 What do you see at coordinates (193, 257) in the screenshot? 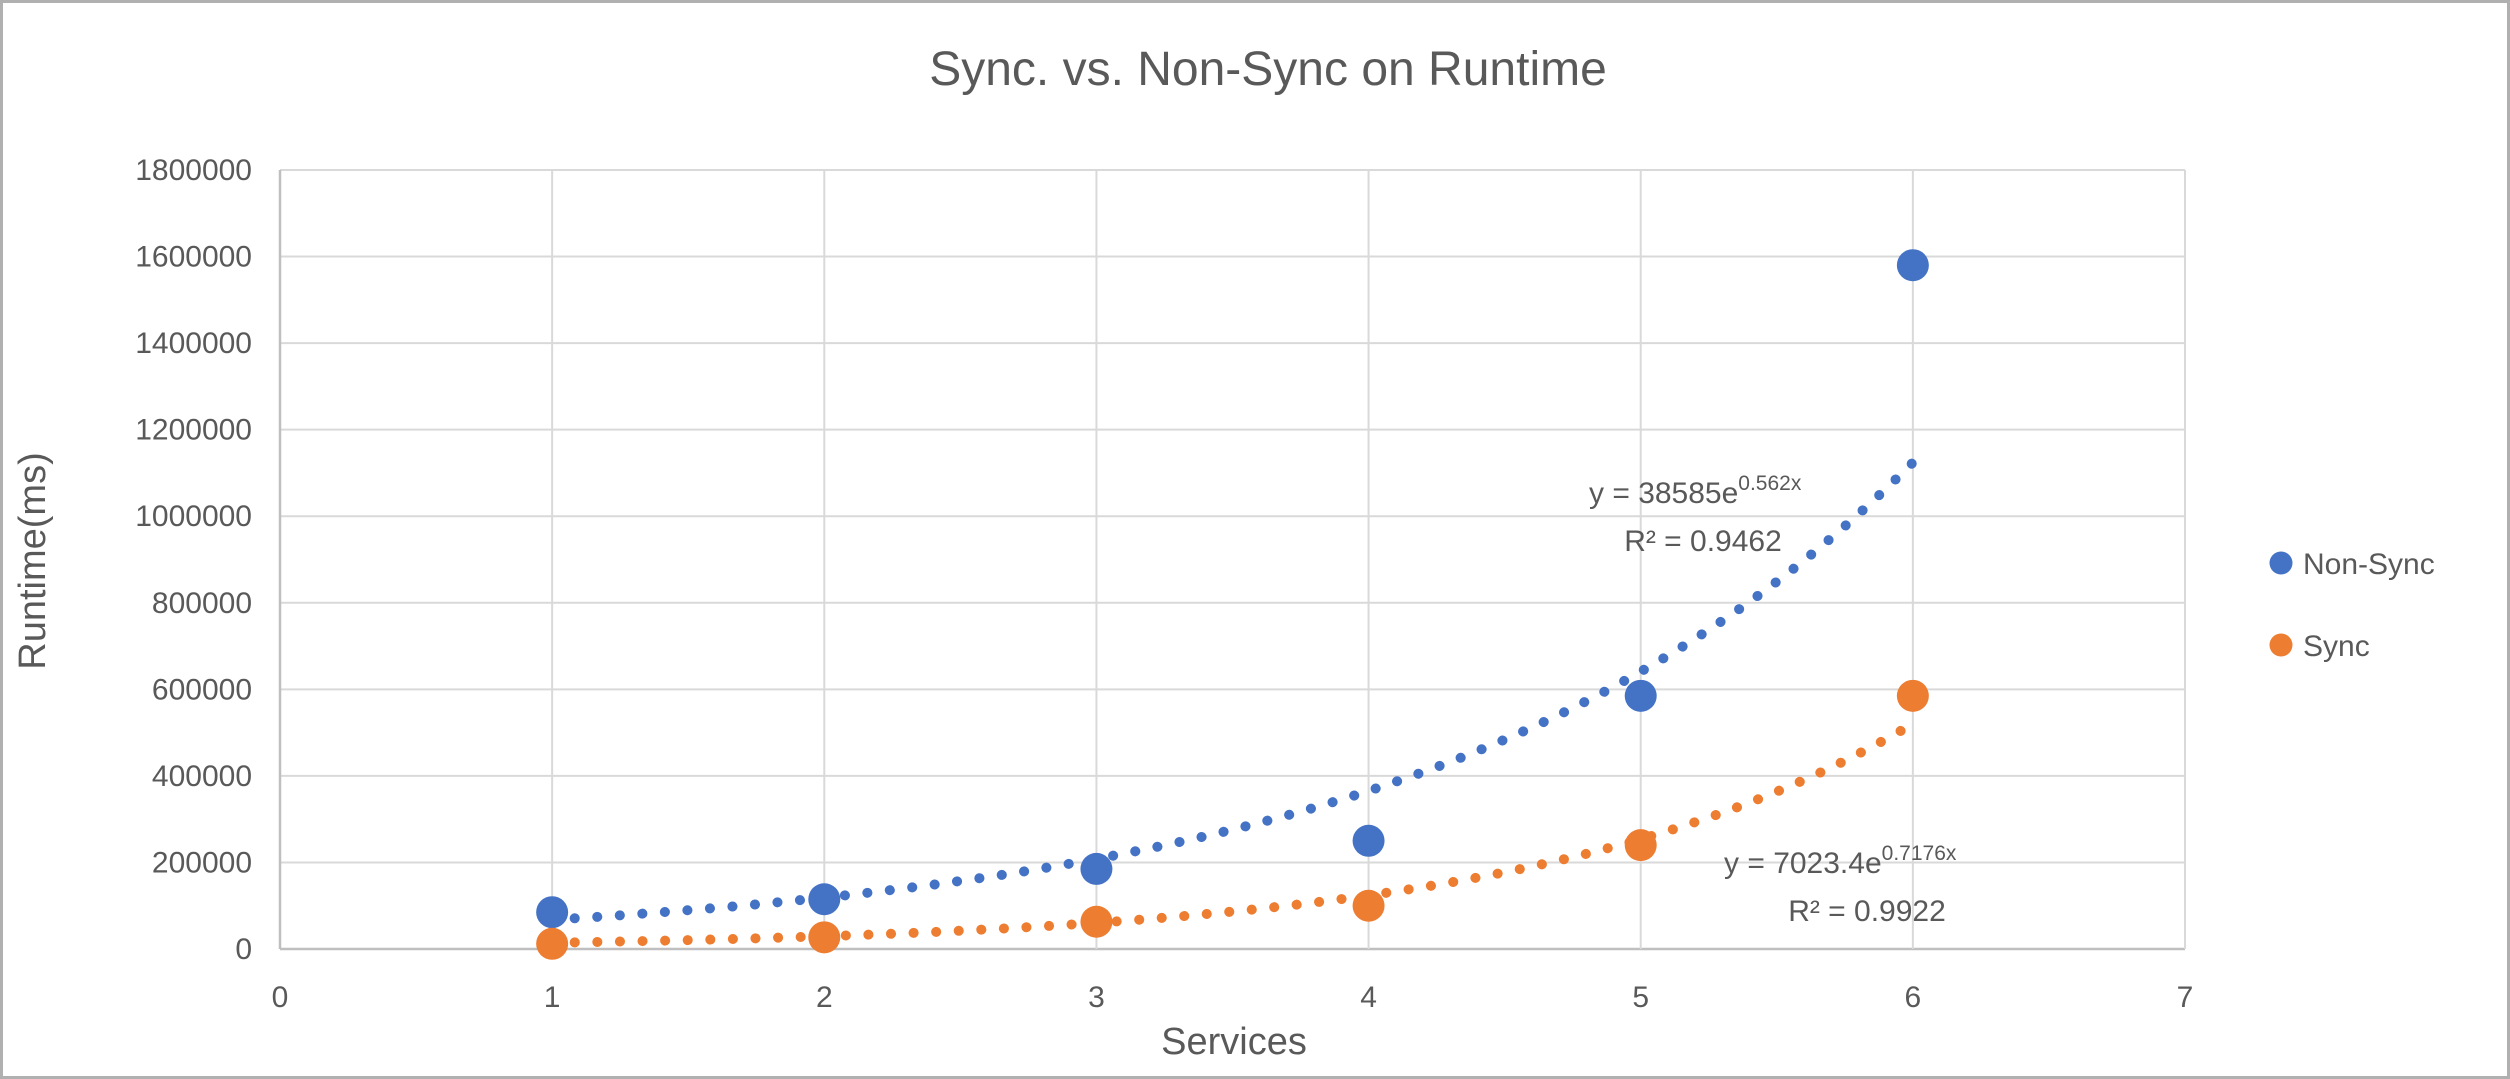
I see `y-tick-1600000: 1600000` at bounding box center [193, 257].